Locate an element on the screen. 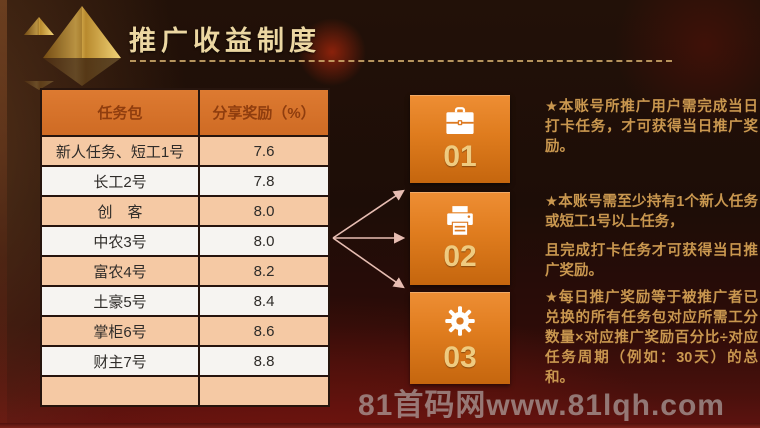 This screenshot has height=428, width=760. step-card-01: 01 is located at coordinates (460, 139).